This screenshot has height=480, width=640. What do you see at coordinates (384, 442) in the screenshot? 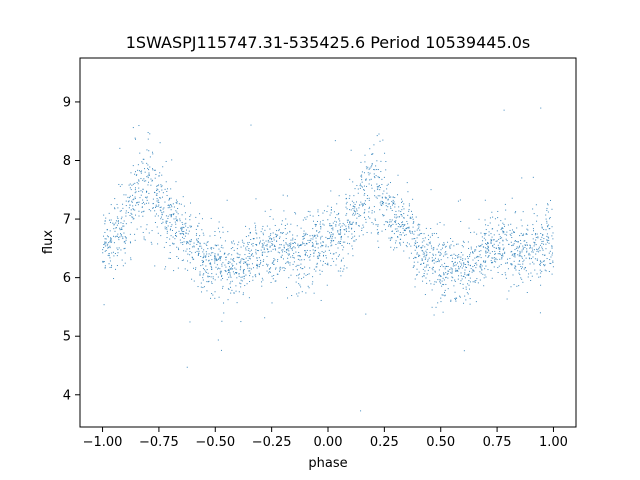
I see `x-tick-label: 0.25` at bounding box center [384, 442].